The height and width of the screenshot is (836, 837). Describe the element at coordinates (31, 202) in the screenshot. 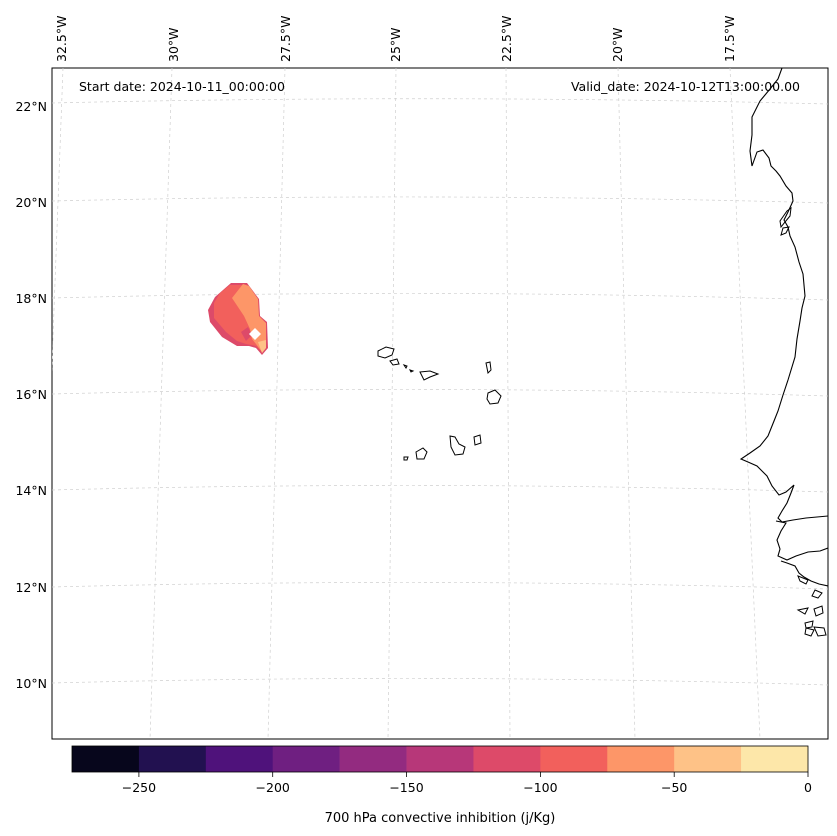

I see `lat-label-20n: 20°N` at that location.